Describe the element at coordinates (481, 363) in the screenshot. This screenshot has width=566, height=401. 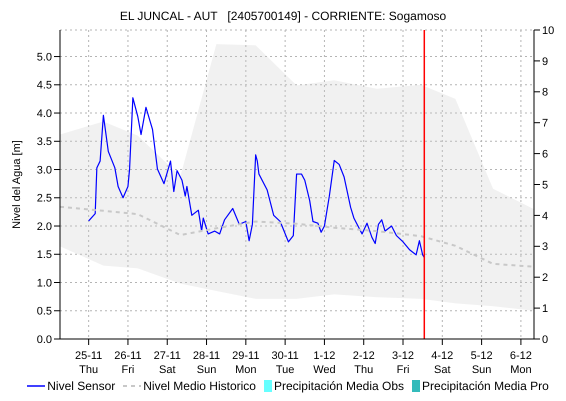
I see `x-tick-label: 5-12 Sun` at that location.